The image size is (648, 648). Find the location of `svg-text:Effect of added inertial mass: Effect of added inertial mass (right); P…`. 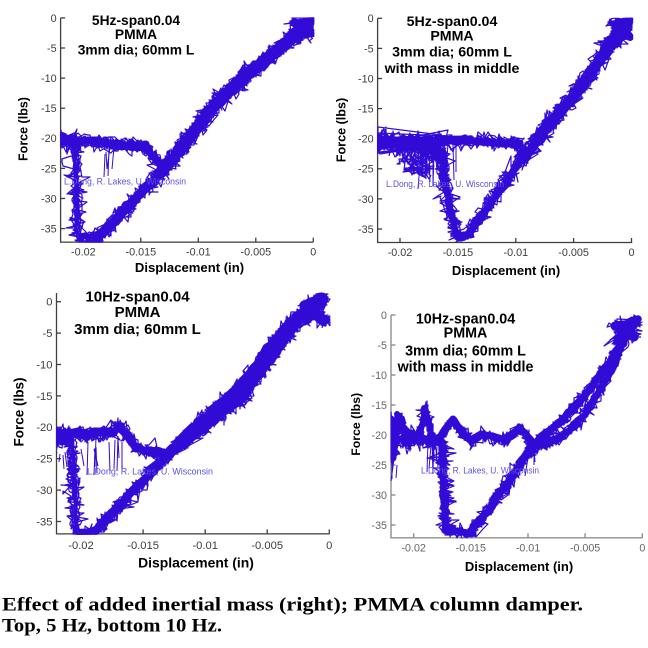

svg-text:Effect of added inertial mass: Effect of added inertial mass (right); P… is located at coordinates (292, 605).